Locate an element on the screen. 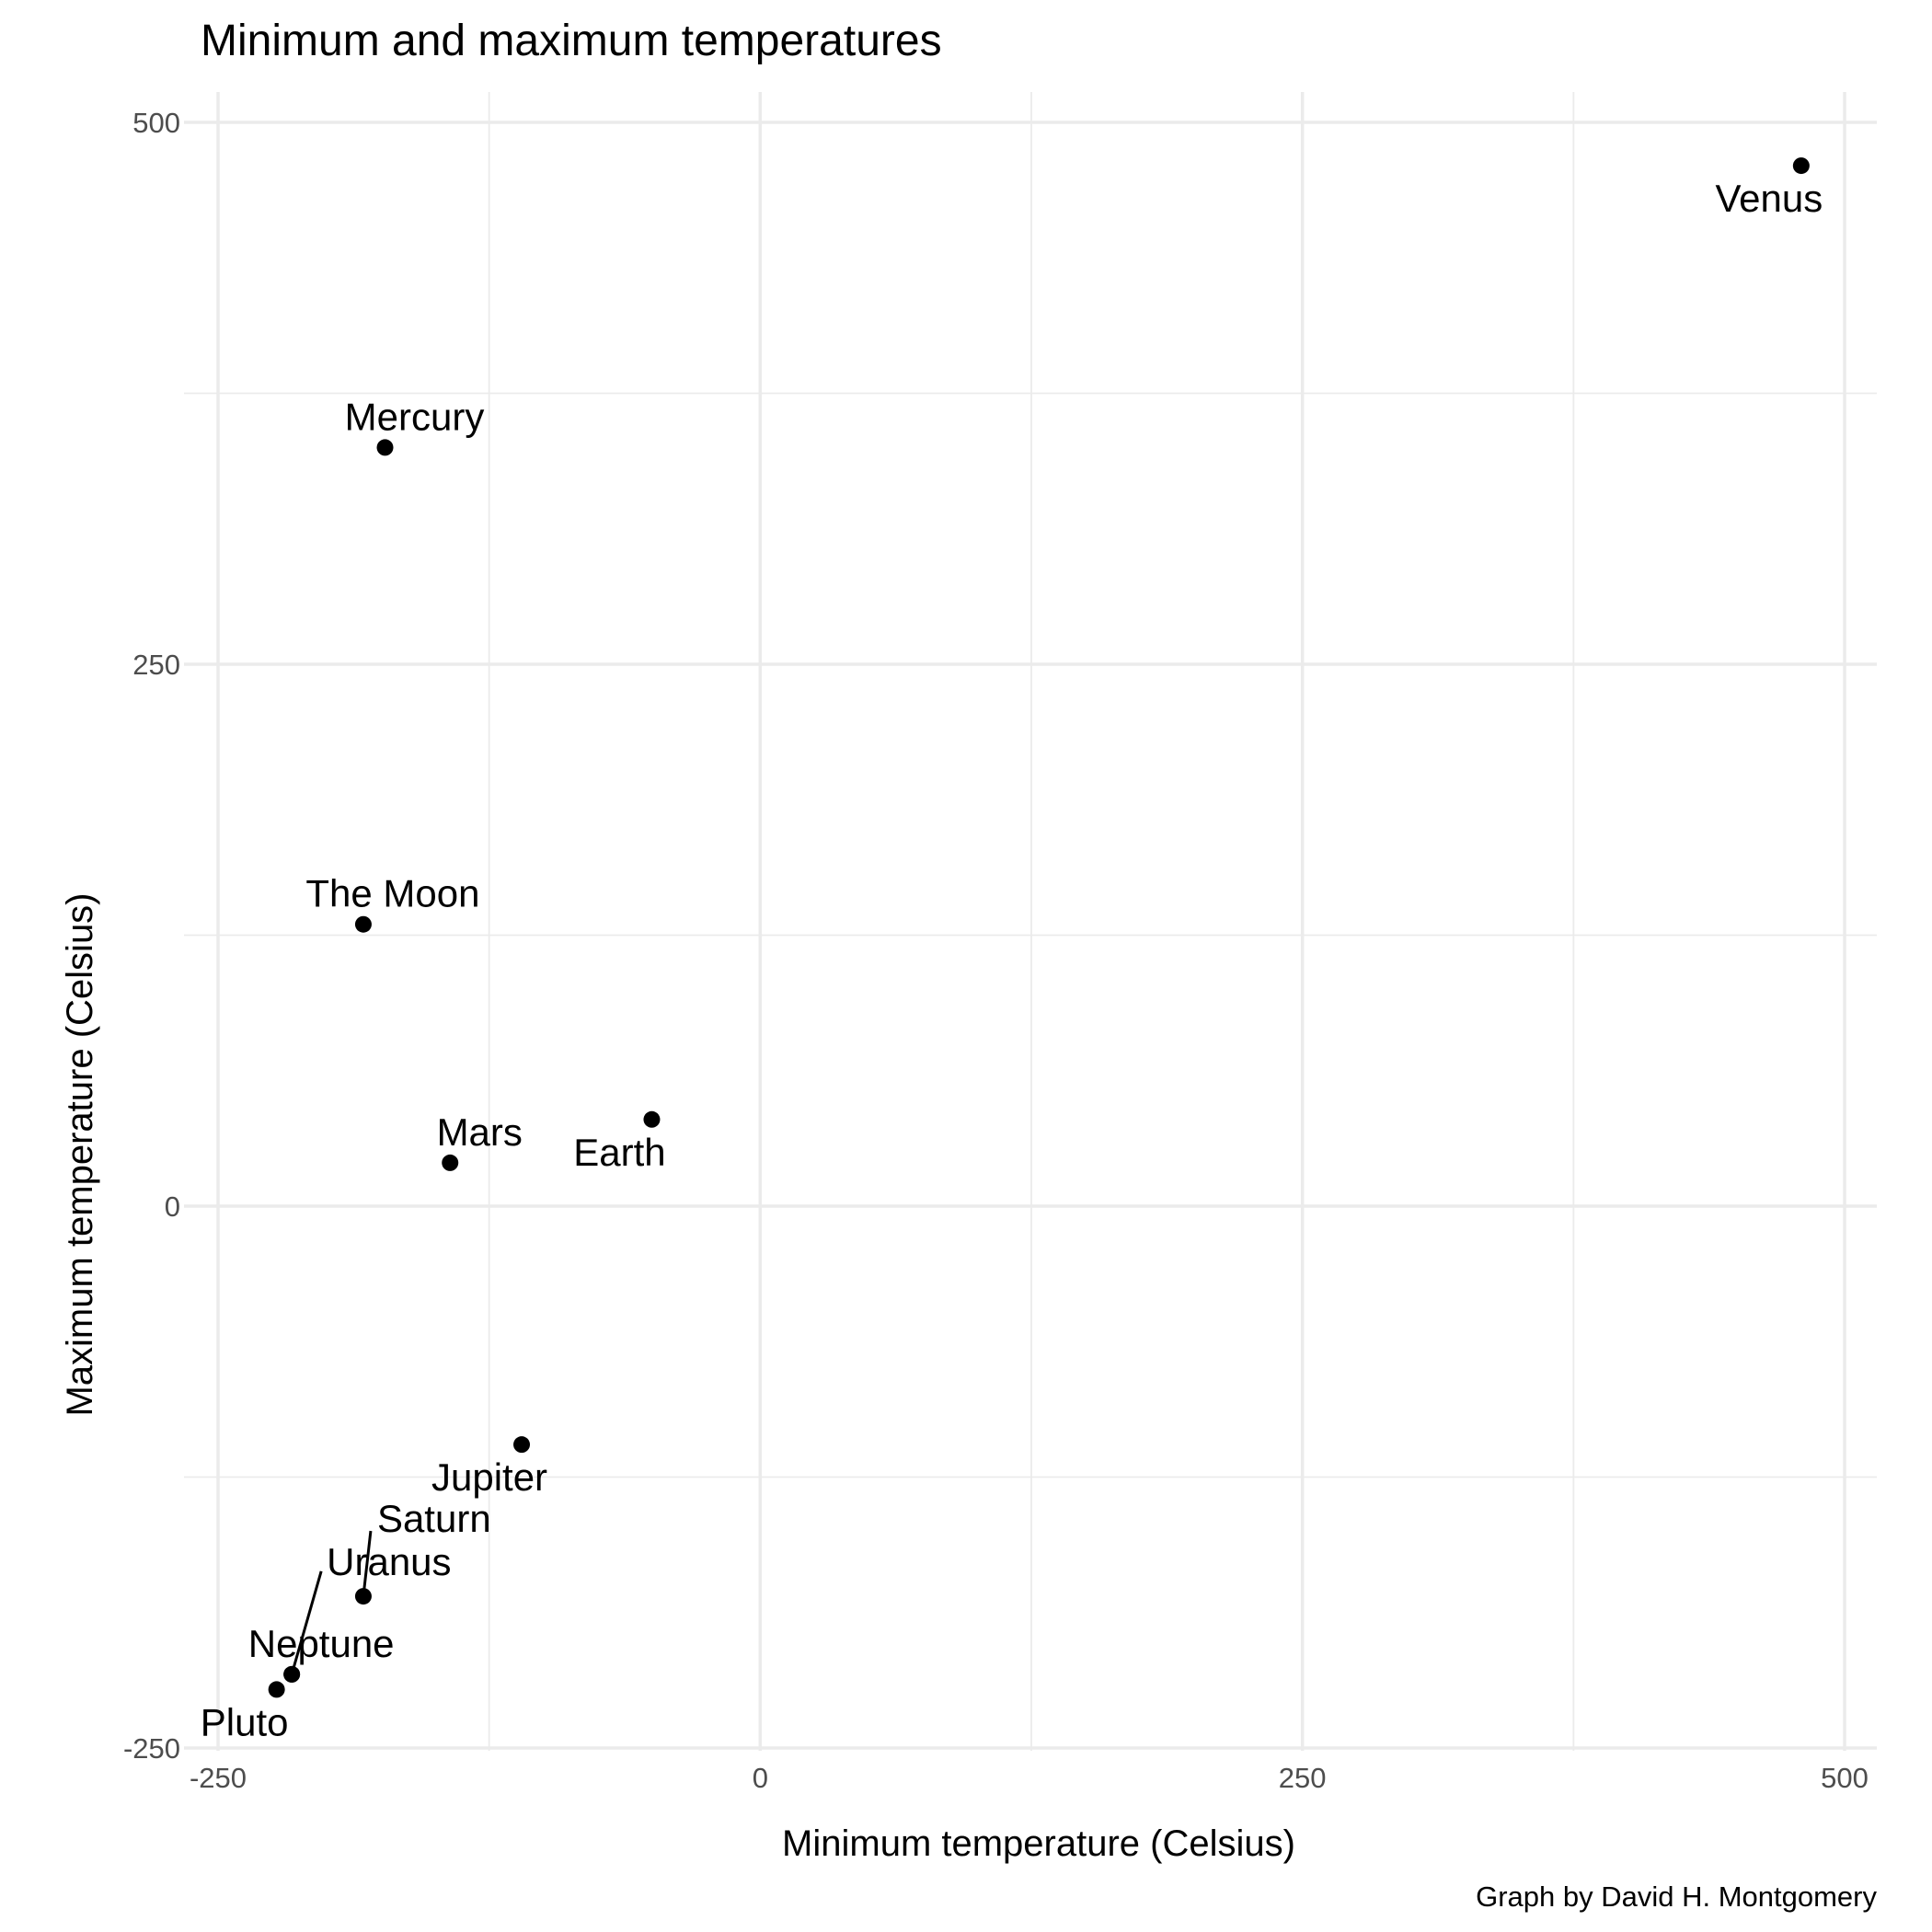 This screenshot has height=1932, width=1932. label-earth: Earth is located at coordinates (619, 1152).